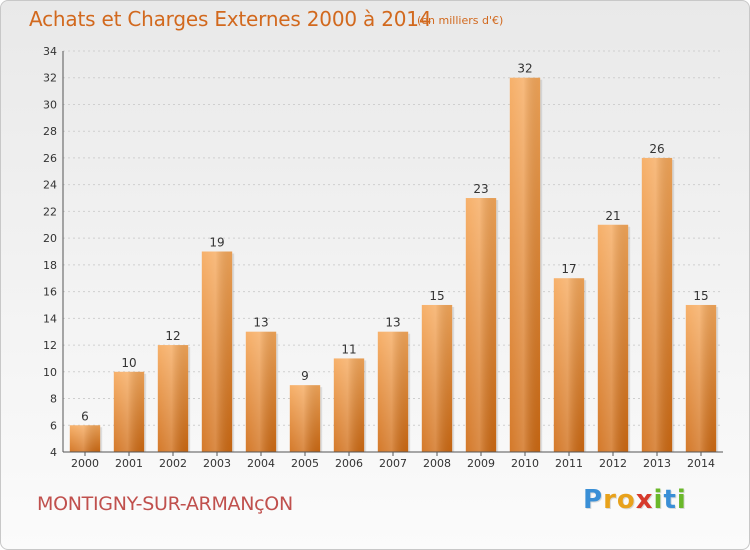  I want to click on x-tick-label: 2002, so click(173, 463).